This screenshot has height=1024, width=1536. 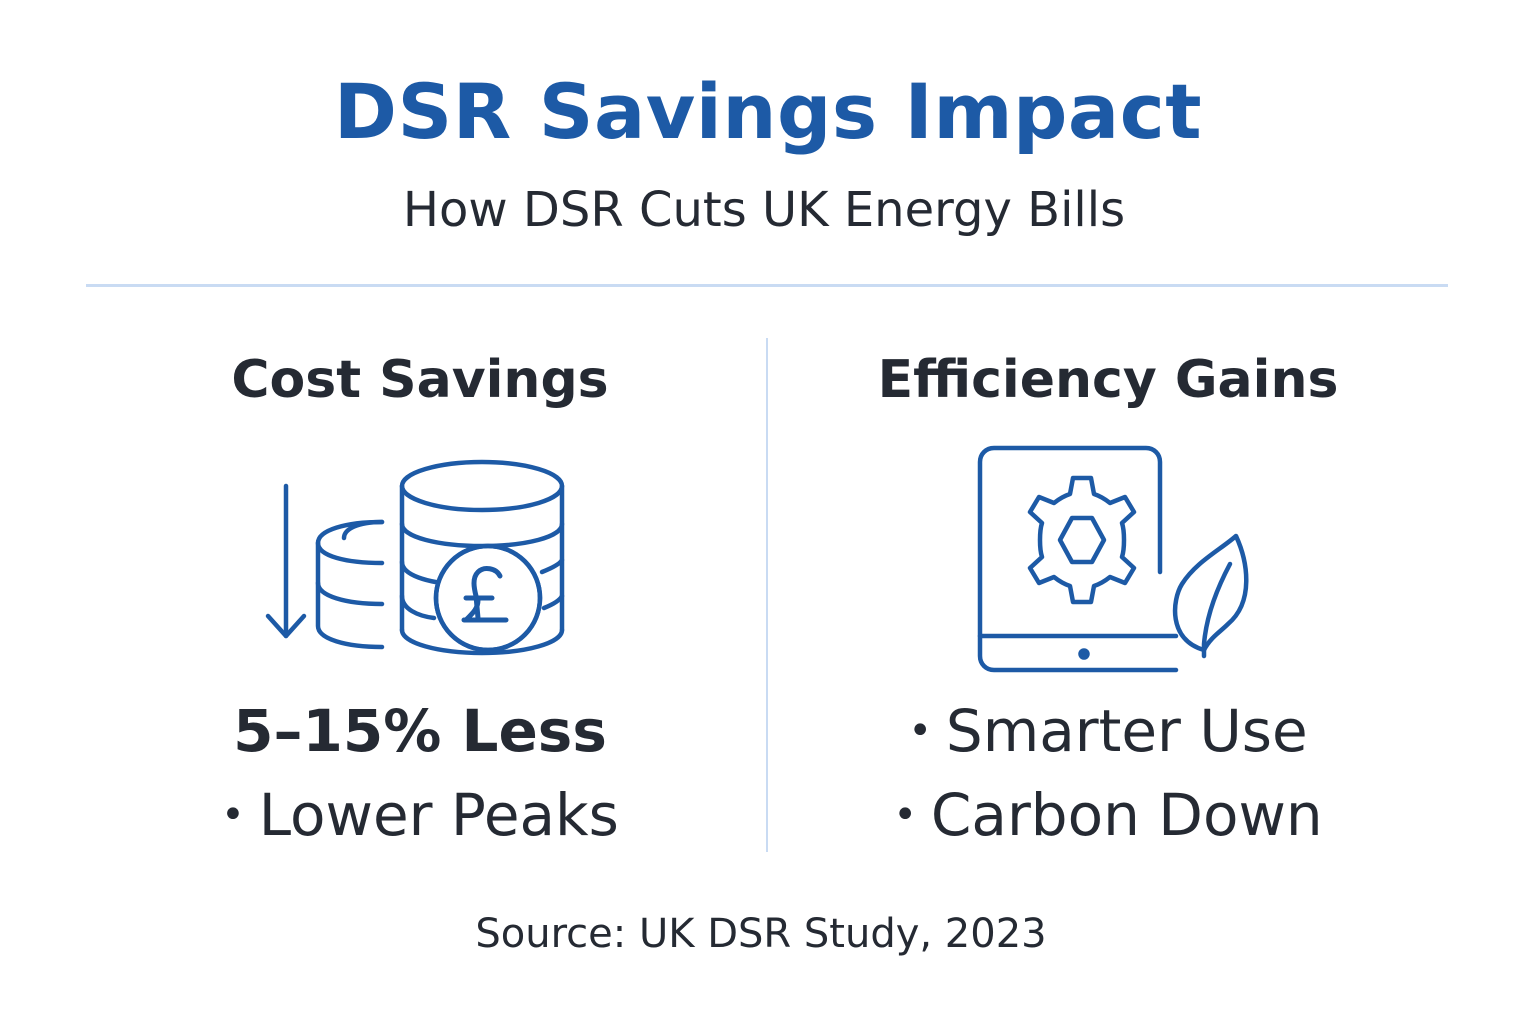 I want to click on large-coin-stack-icon, so click(x=482, y=557).